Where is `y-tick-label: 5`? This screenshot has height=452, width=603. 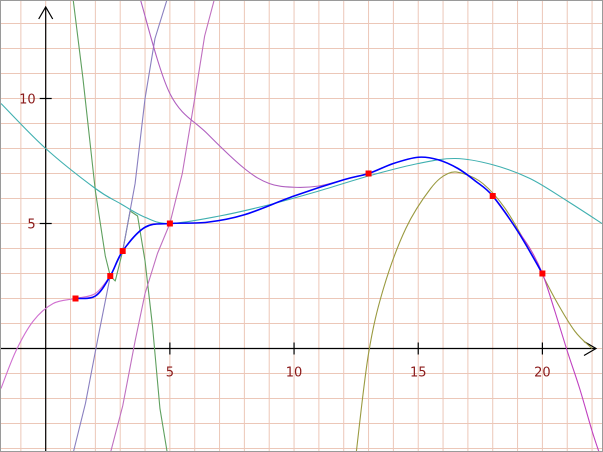
y-tick-label: 5 is located at coordinates (31, 225).